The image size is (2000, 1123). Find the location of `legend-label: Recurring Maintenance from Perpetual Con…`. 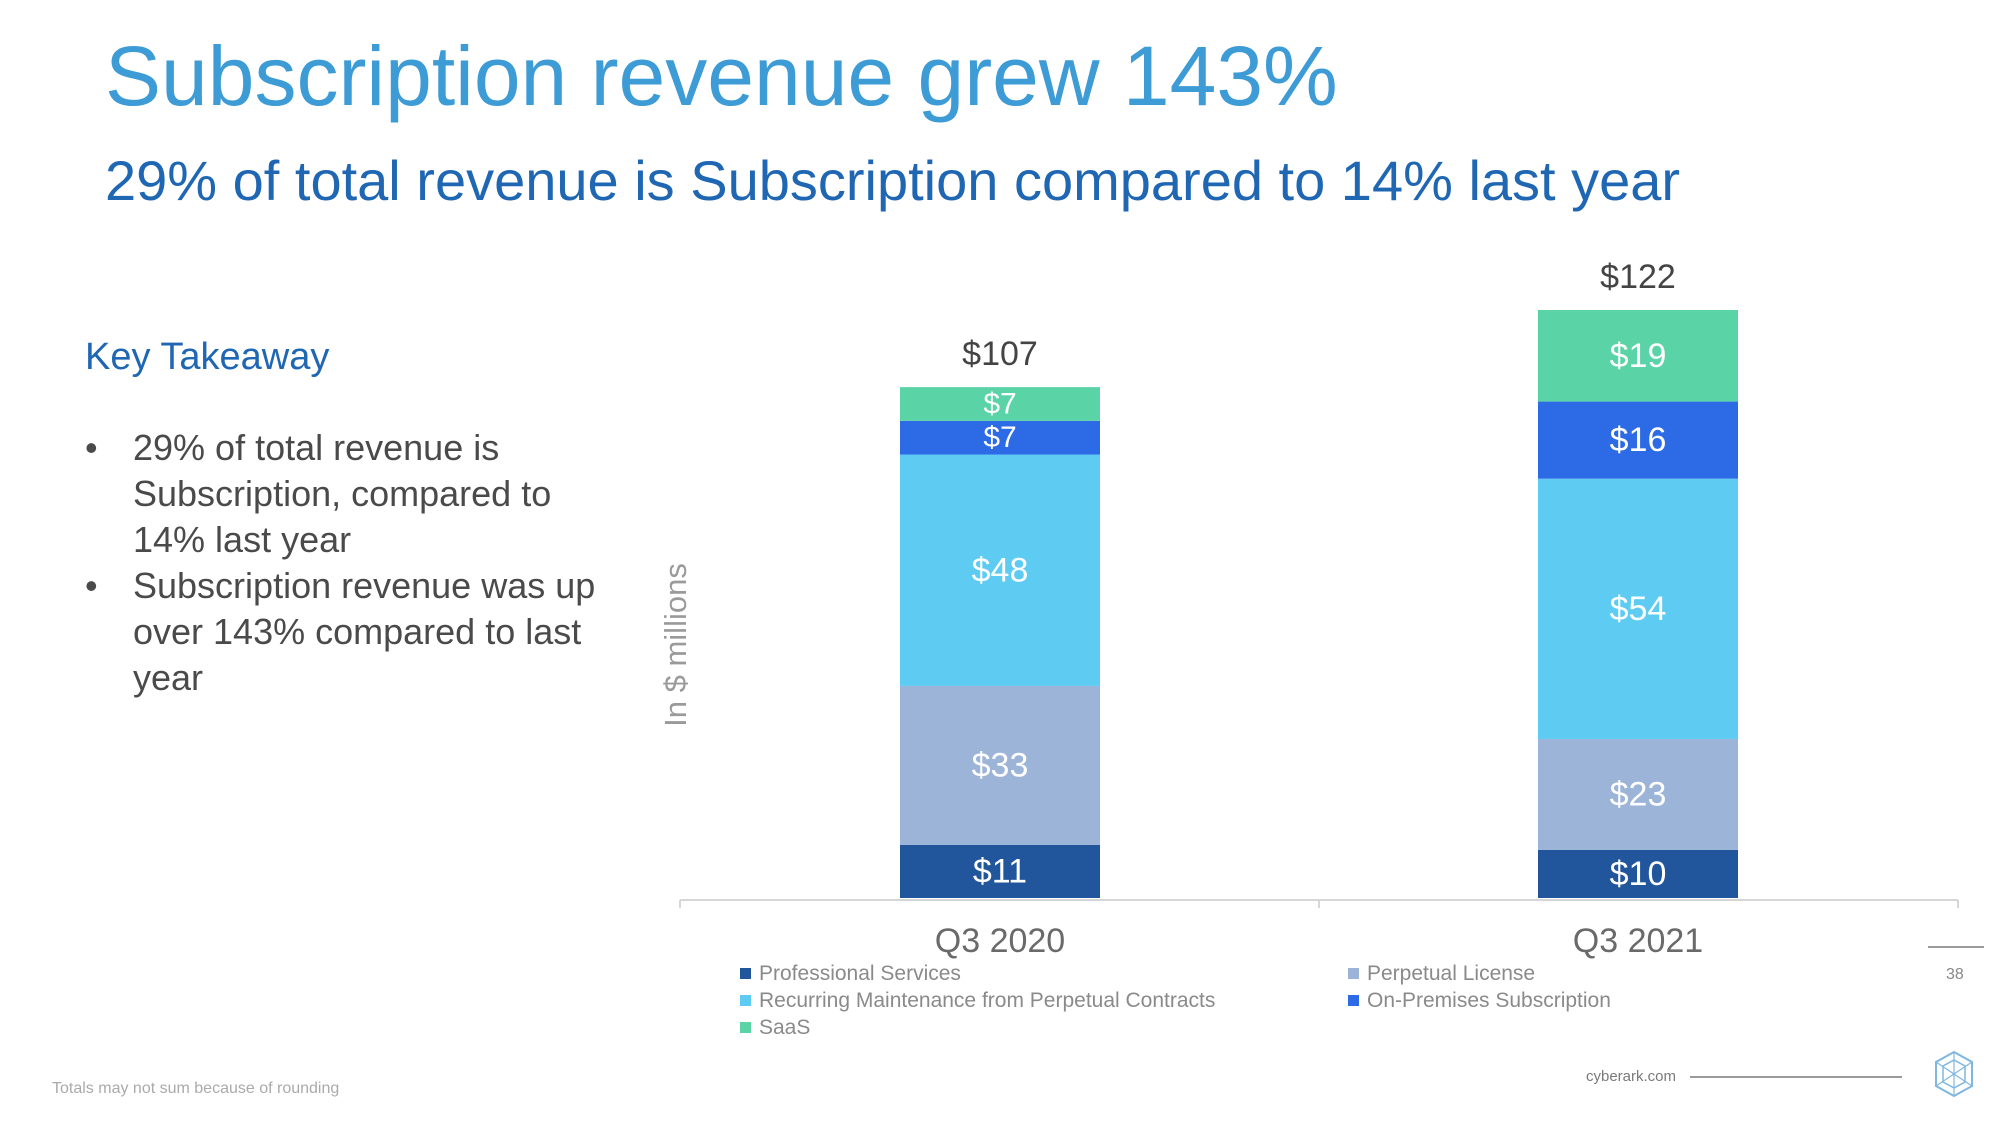

legend-label: Recurring Maintenance from Perpetual Con… is located at coordinates (987, 1000).